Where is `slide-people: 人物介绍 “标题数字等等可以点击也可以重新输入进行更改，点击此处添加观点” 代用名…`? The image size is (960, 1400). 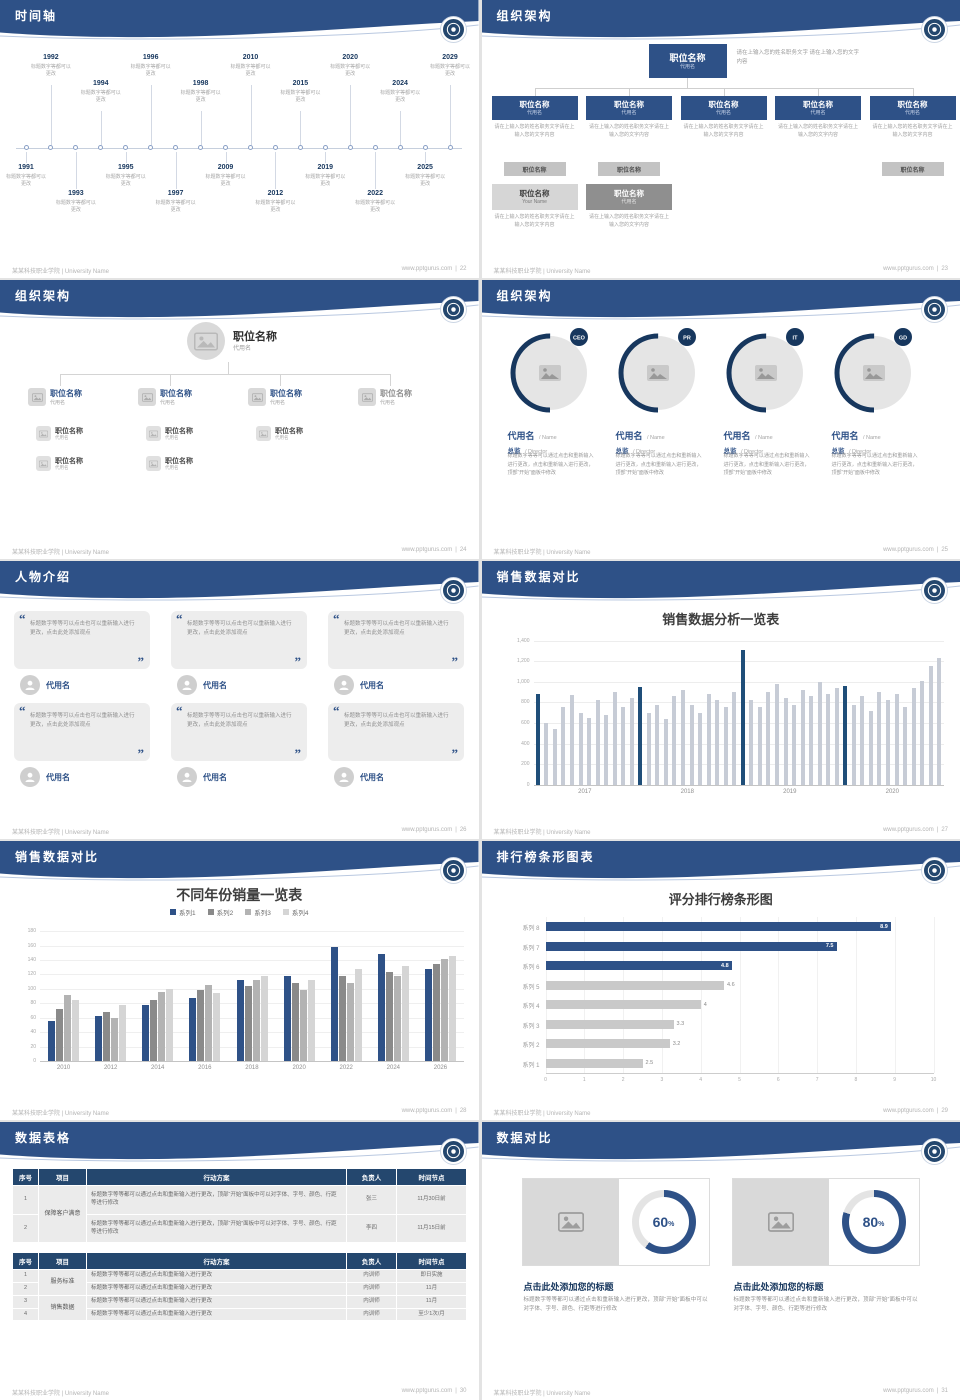 slide-people: 人物介绍 “标题数字等等可以点击也可以重新输入进行更改，点击此处添加观点” 代用名… is located at coordinates (239, 700).